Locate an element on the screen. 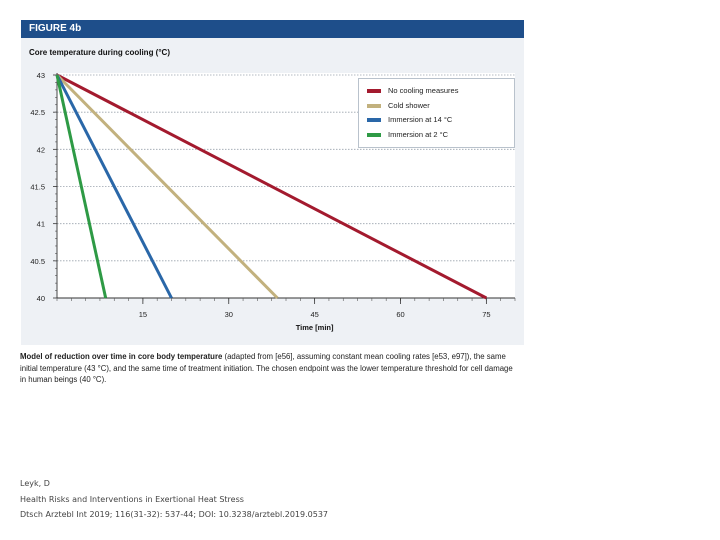  legend-label: Immersion at 2 °C is located at coordinates (418, 134).